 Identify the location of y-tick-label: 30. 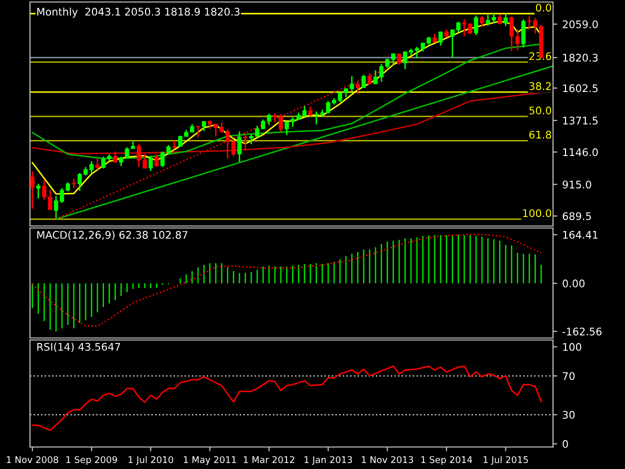
(568, 414).